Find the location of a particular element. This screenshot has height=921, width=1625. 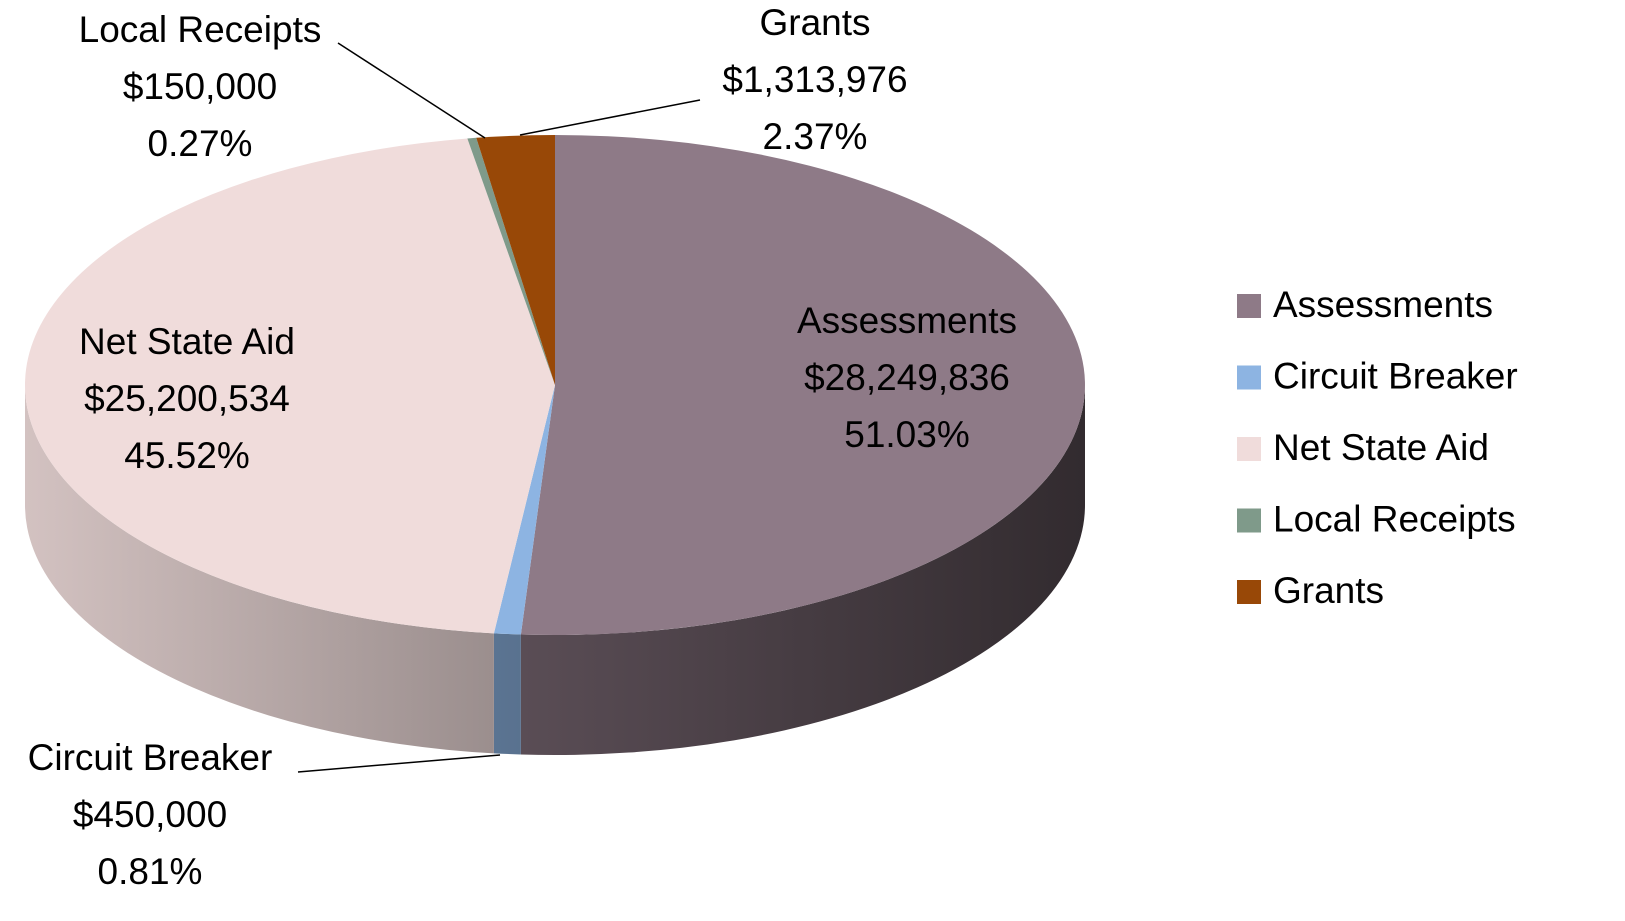

data-label-value: $25,200,534 is located at coordinates (187, 398).